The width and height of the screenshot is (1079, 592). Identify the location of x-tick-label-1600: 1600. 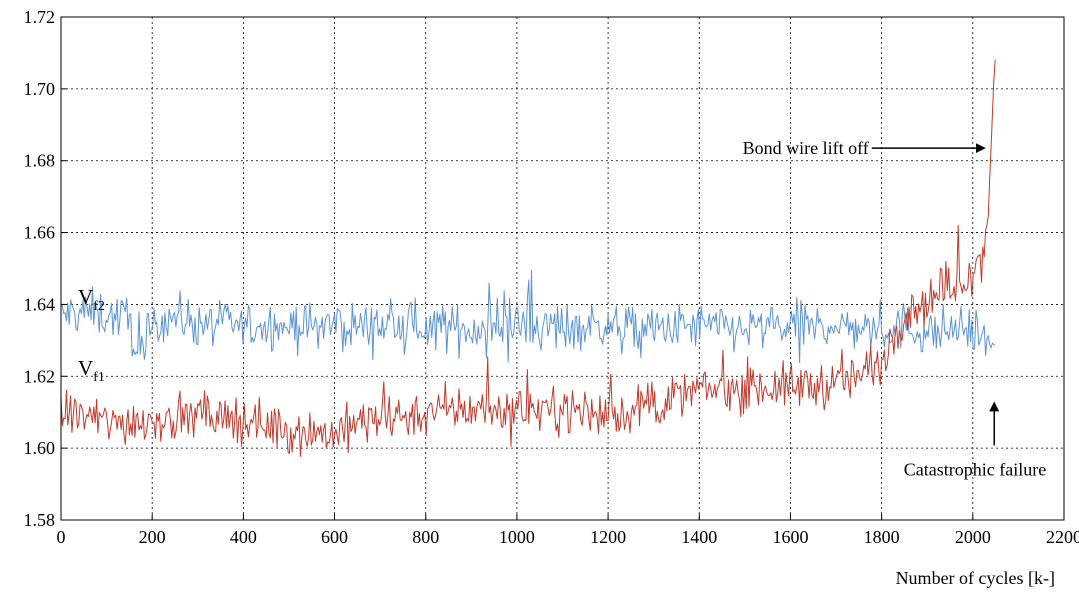
(790, 537).